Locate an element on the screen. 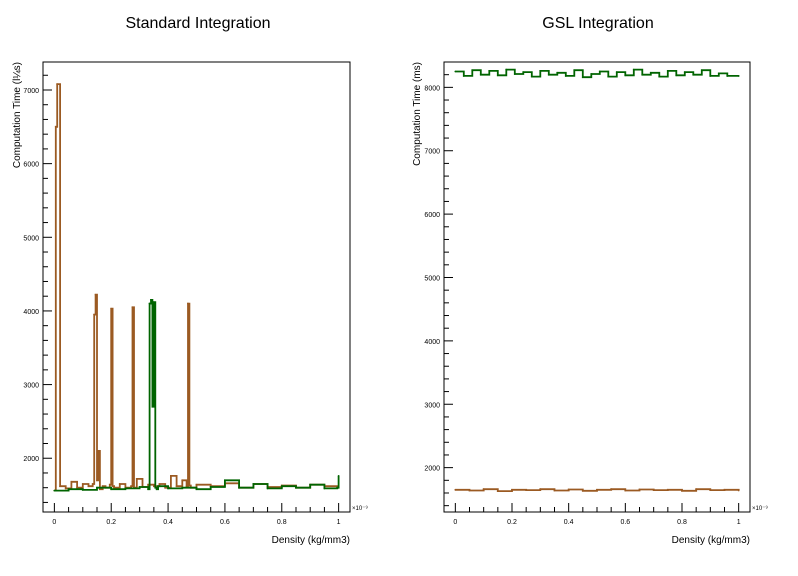  chart-title: GSL Integration is located at coordinates (597, 23).